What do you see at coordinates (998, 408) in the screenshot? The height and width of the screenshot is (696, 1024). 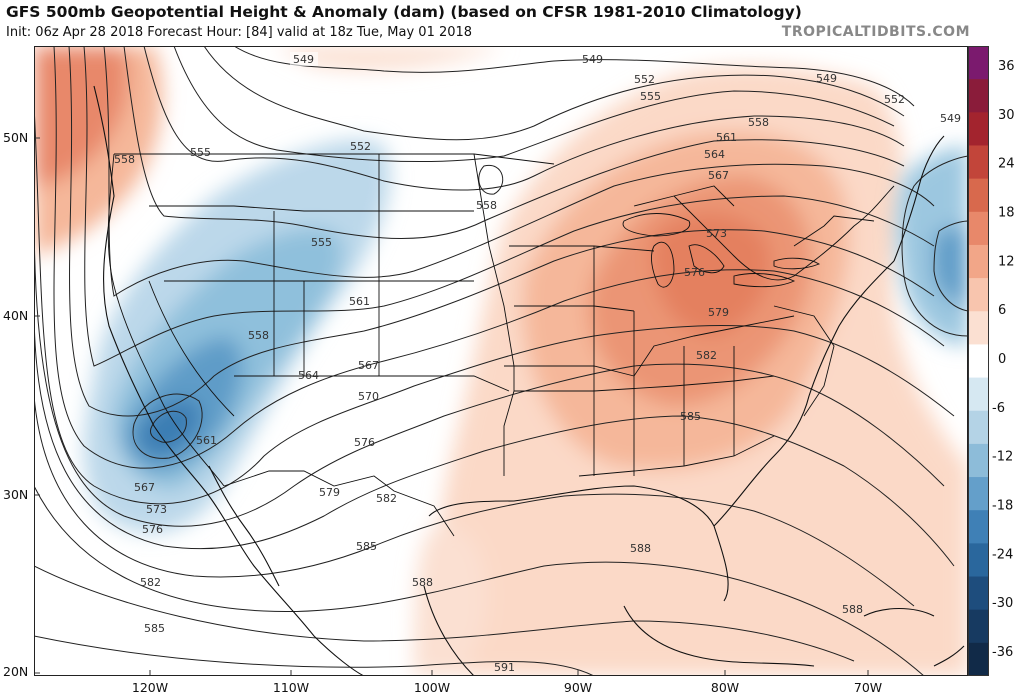 I see `colorbar-tick-label: -6` at bounding box center [998, 408].